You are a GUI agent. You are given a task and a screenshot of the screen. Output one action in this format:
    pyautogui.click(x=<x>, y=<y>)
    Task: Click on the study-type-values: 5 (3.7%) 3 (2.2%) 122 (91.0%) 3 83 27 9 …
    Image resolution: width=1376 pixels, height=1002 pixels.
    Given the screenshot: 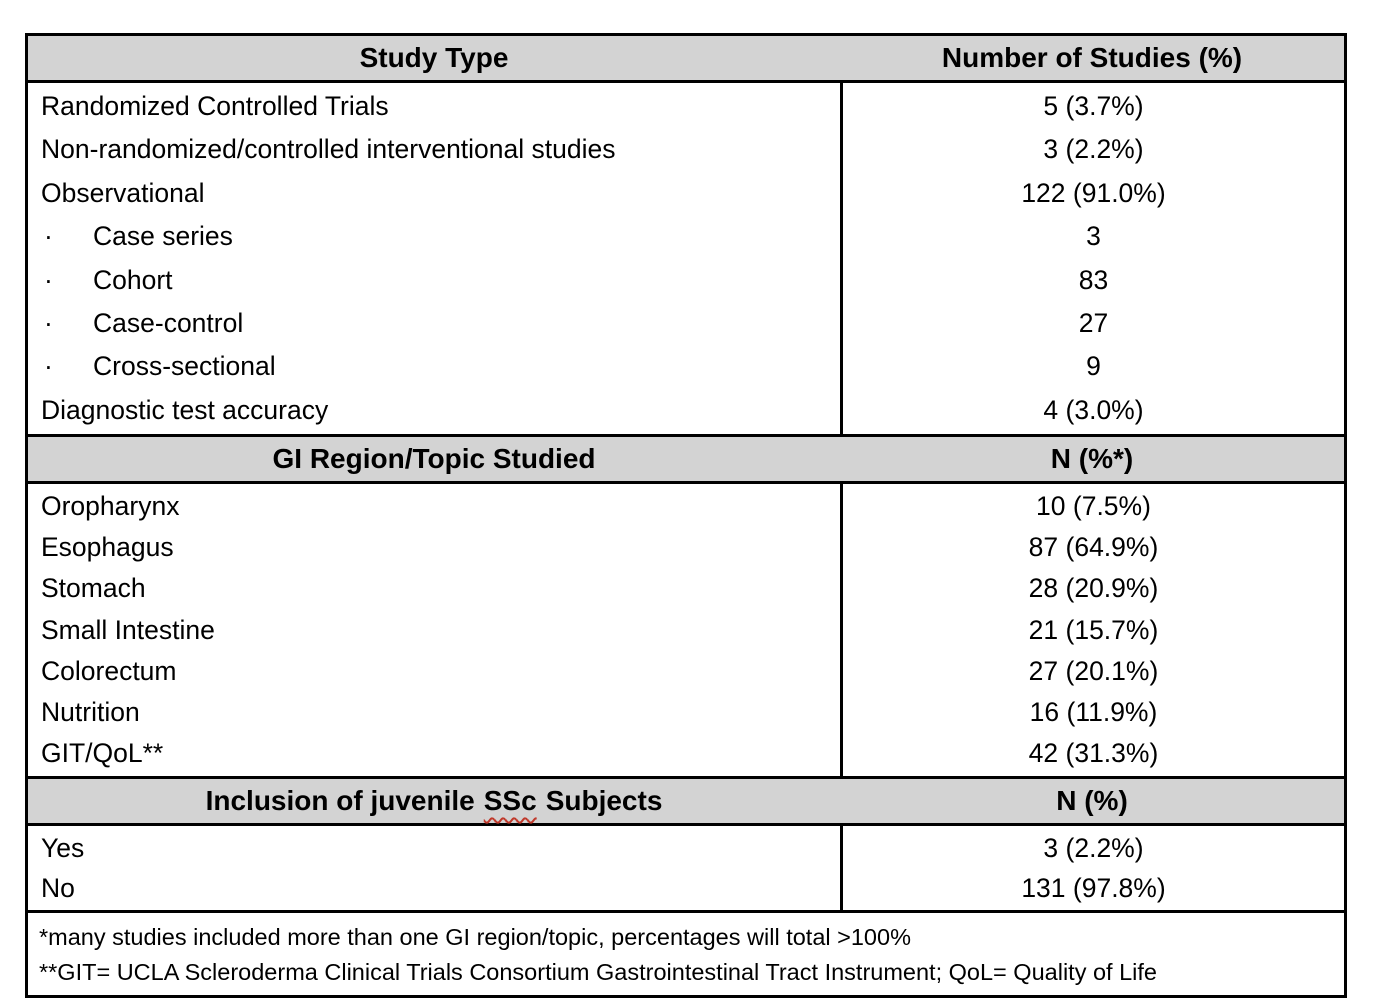 What is the action you would take?
    pyautogui.click(x=1092, y=259)
    